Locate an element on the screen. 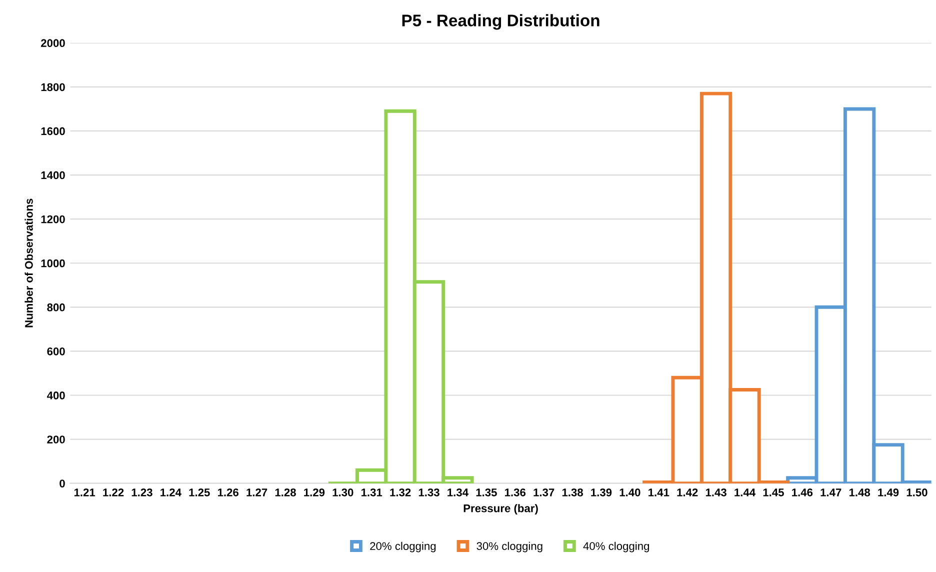 The image size is (936, 572). x-tick-label: 1.26 is located at coordinates (228, 492).